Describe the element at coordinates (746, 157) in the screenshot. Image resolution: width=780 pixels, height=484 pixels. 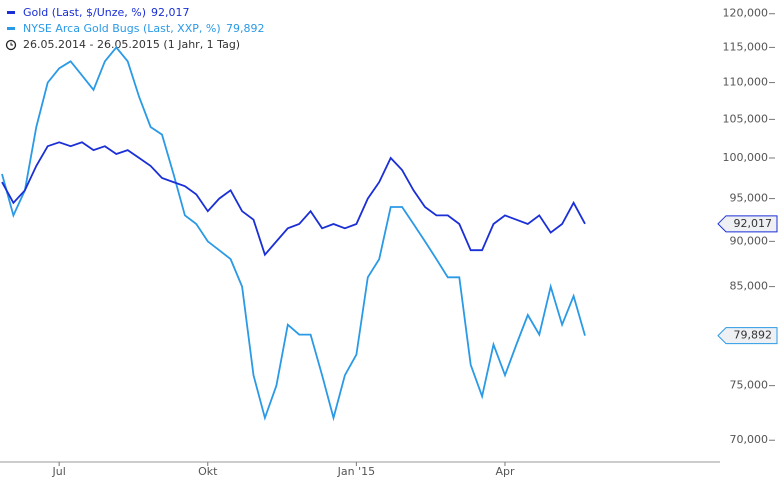
I see `y-tick-label: 100,000` at that location.